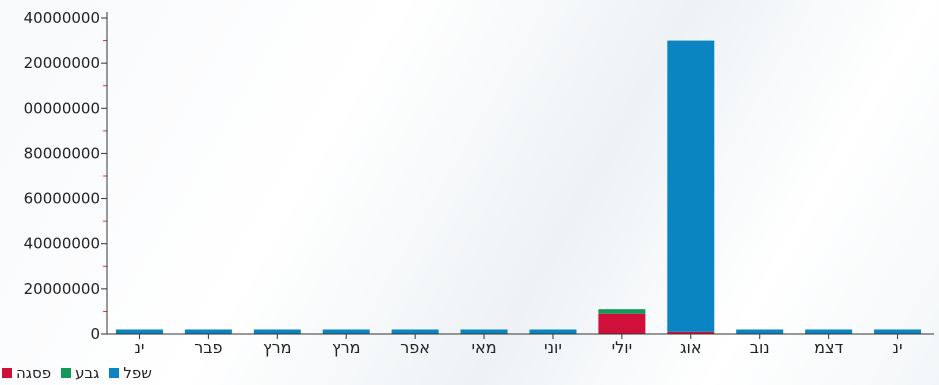 The height and width of the screenshot is (385, 939). Describe the element at coordinates (415, 347) in the screenshot. I see `x-tick-label: אפר` at that location.